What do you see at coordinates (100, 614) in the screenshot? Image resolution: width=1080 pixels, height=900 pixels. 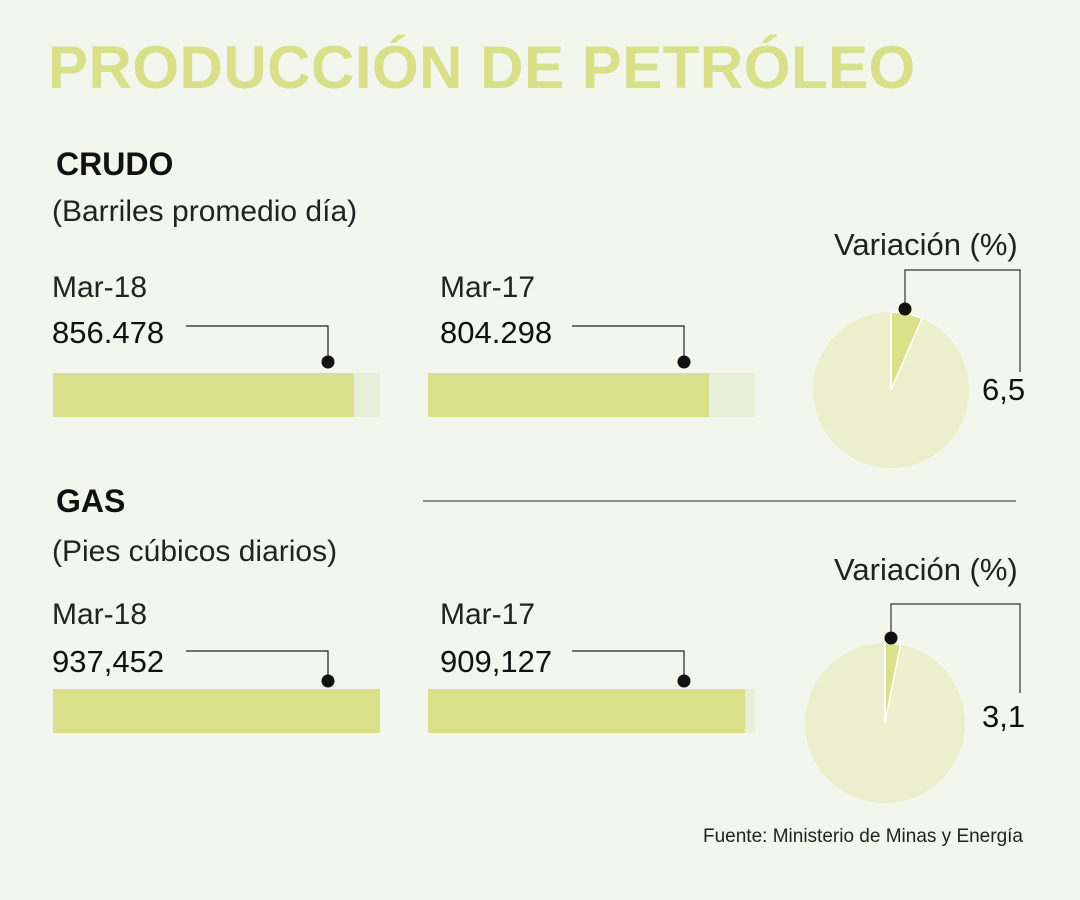 I see `gas-period-1: Mar-18` at bounding box center [100, 614].